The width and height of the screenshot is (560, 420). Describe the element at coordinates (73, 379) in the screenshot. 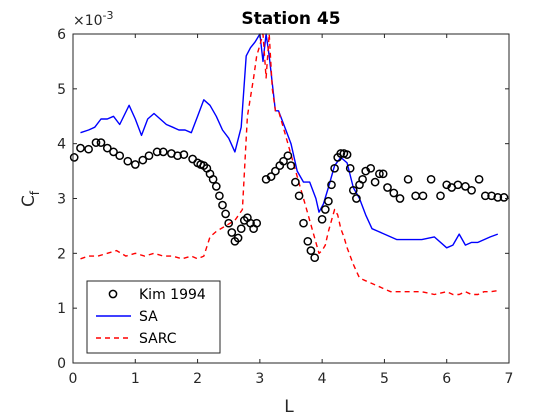

I see `x-tick-label: 0` at that location.